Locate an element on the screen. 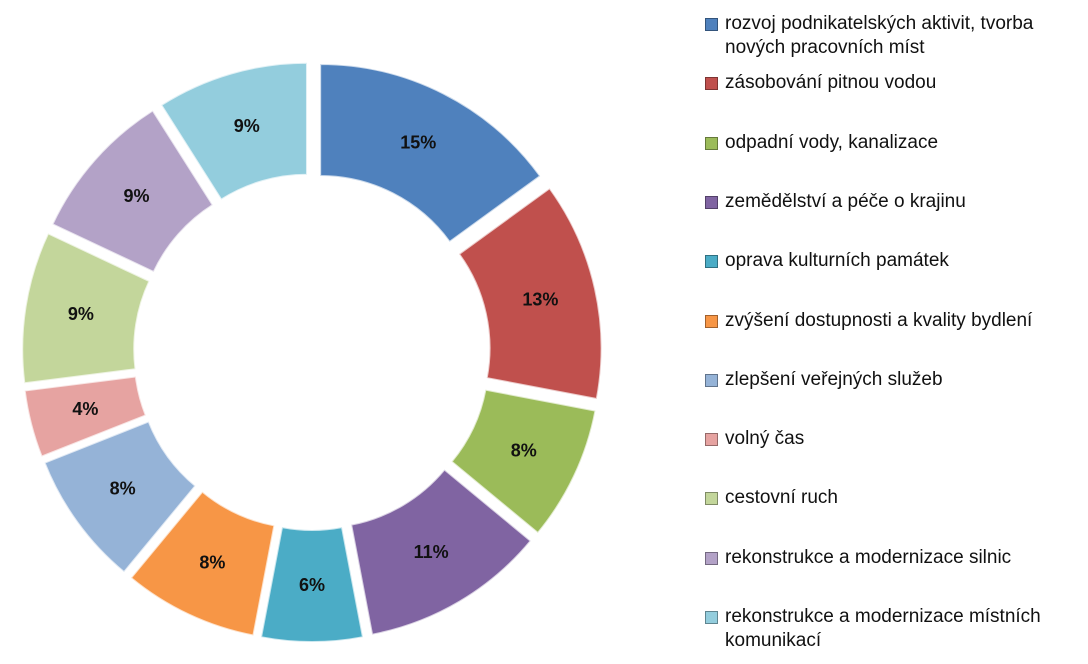  slice-label: 11% is located at coordinates (431, 552).